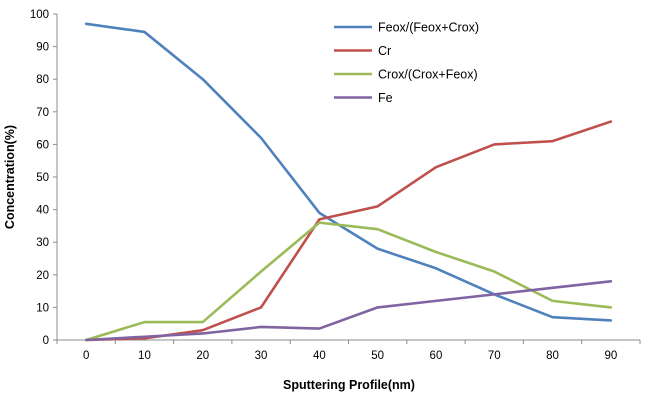 This screenshot has width=671, height=403. What do you see at coordinates (610, 356) in the screenshot?
I see `x-tick-label: 90` at bounding box center [610, 356].